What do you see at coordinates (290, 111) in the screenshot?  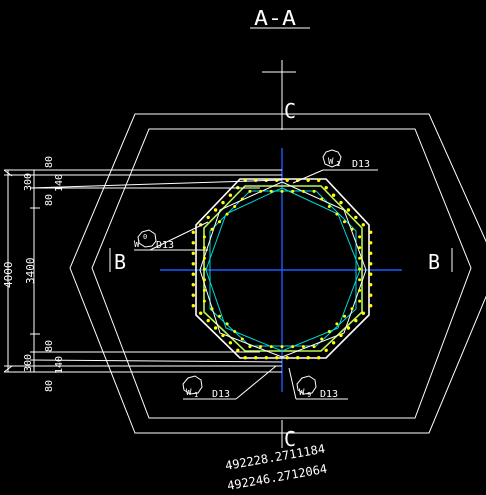 I see `section-mark-top: C` at bounding box center [290, 111].